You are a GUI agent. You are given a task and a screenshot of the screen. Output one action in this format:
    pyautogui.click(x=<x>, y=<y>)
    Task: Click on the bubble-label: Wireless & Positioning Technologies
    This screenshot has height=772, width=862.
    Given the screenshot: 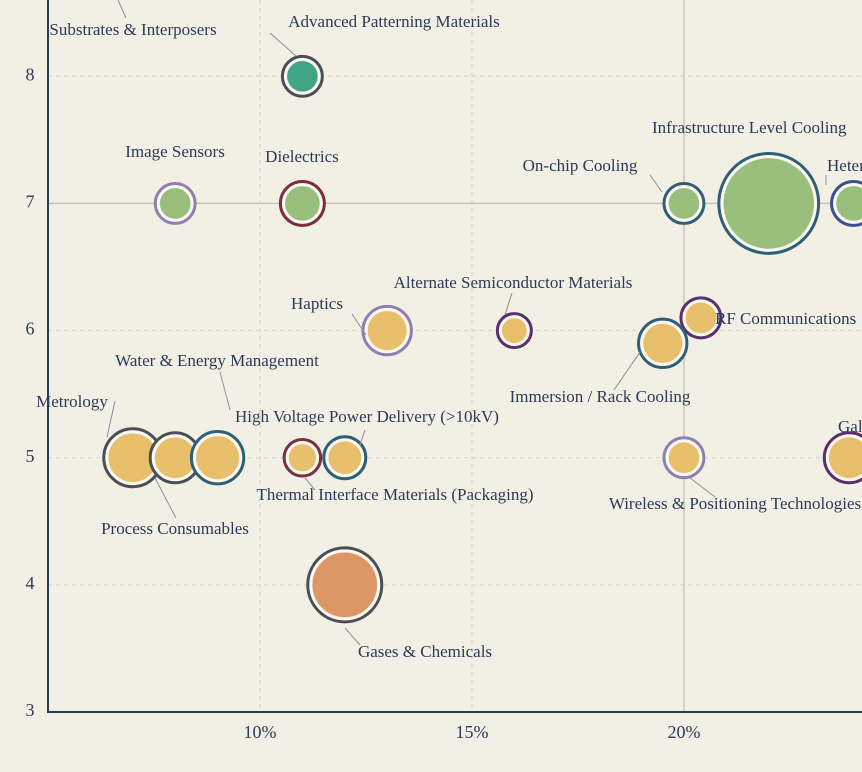 What is the action you would take?
    pyautogui.click(x=735, y=503)
    